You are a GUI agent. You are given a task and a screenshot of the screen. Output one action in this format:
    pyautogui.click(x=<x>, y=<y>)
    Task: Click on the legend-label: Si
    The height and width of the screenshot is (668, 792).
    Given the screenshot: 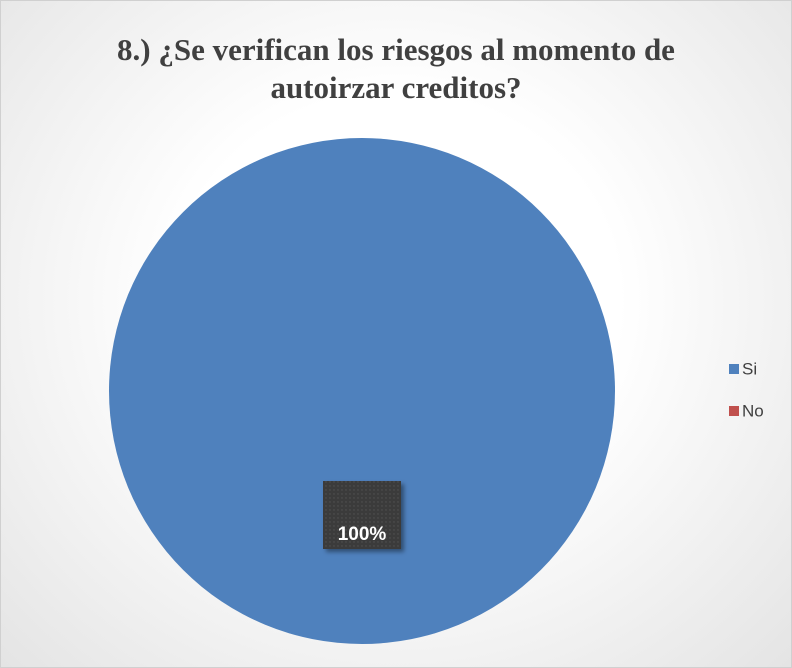 What is the action you would take?
    pyautogui.click(x=749, y=368)
    